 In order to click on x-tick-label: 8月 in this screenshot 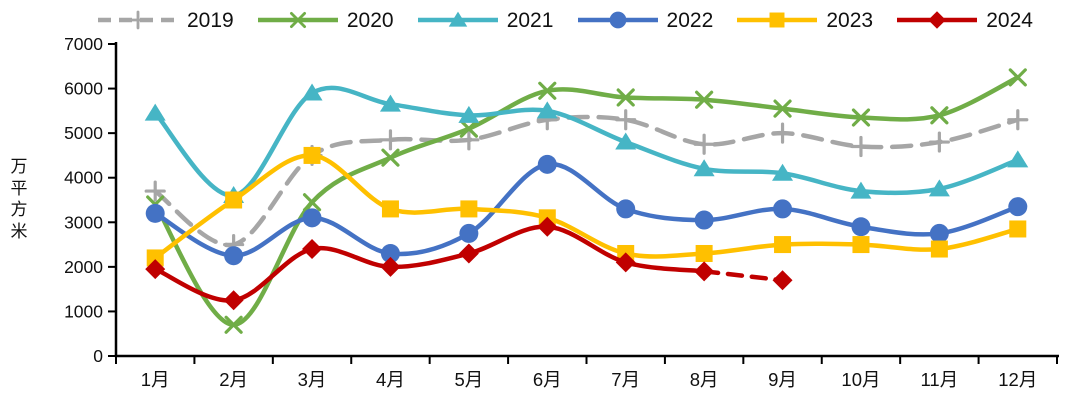, I will do `click(704, 379)`.